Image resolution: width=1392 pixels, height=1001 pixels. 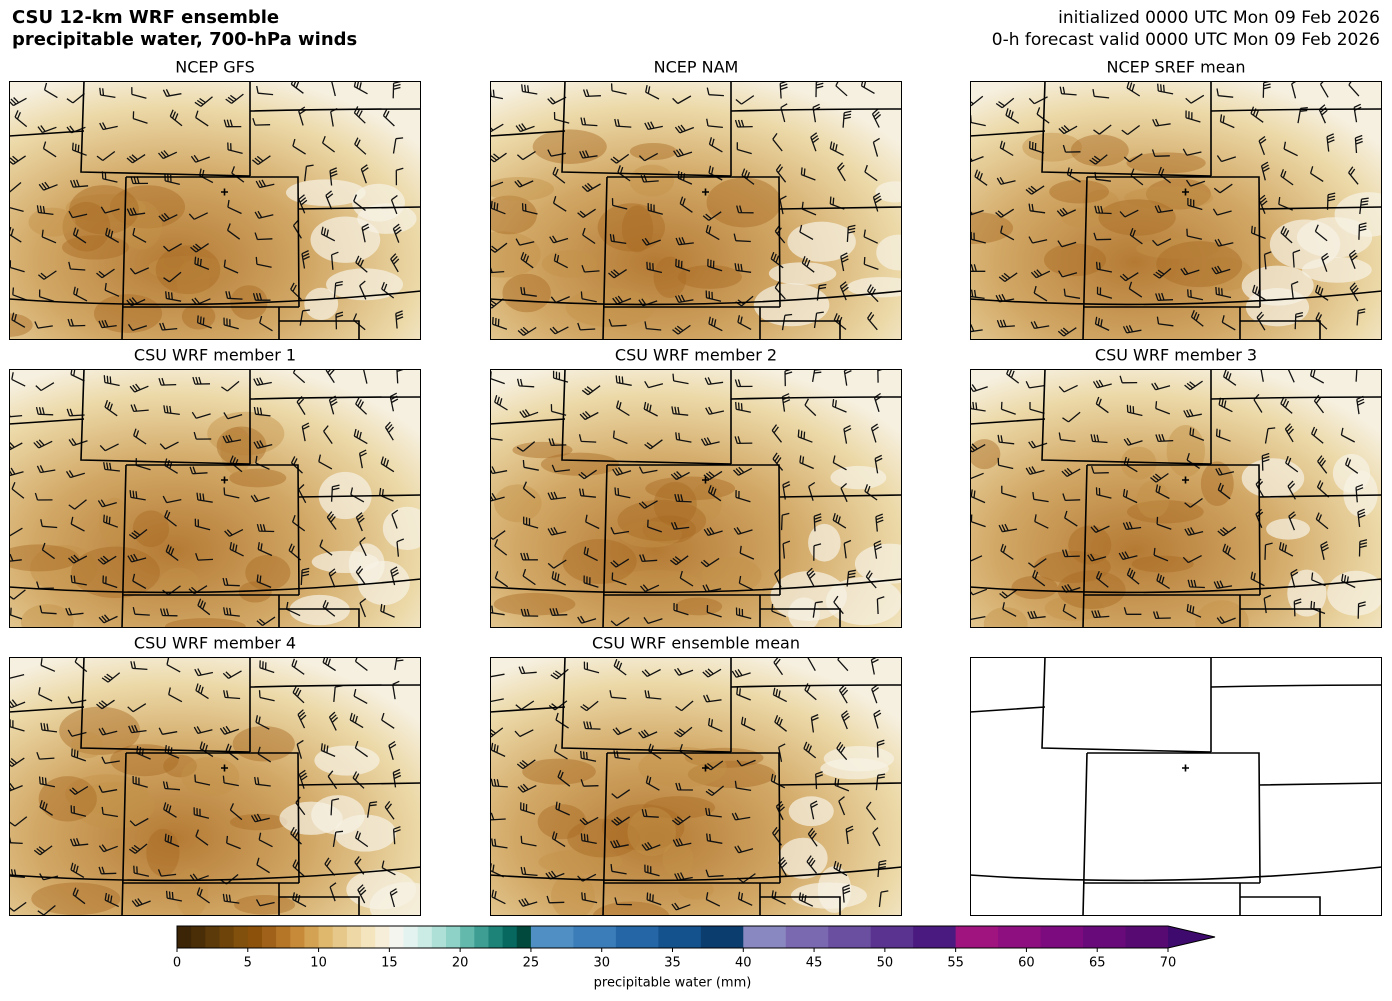 What do you see at coordinates (672, 963) in the screenshot?
I see `colorbar-tick-label: 35` at bounding box center [672, 963].